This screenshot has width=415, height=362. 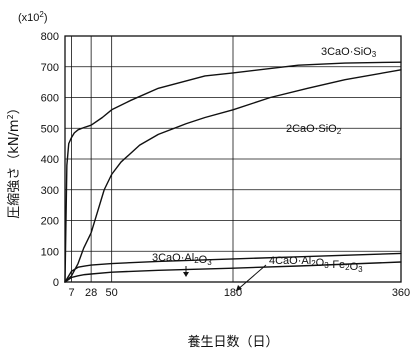 I want to click on x-axis-title: 養生日数（日）, so click(x=232, y=342).